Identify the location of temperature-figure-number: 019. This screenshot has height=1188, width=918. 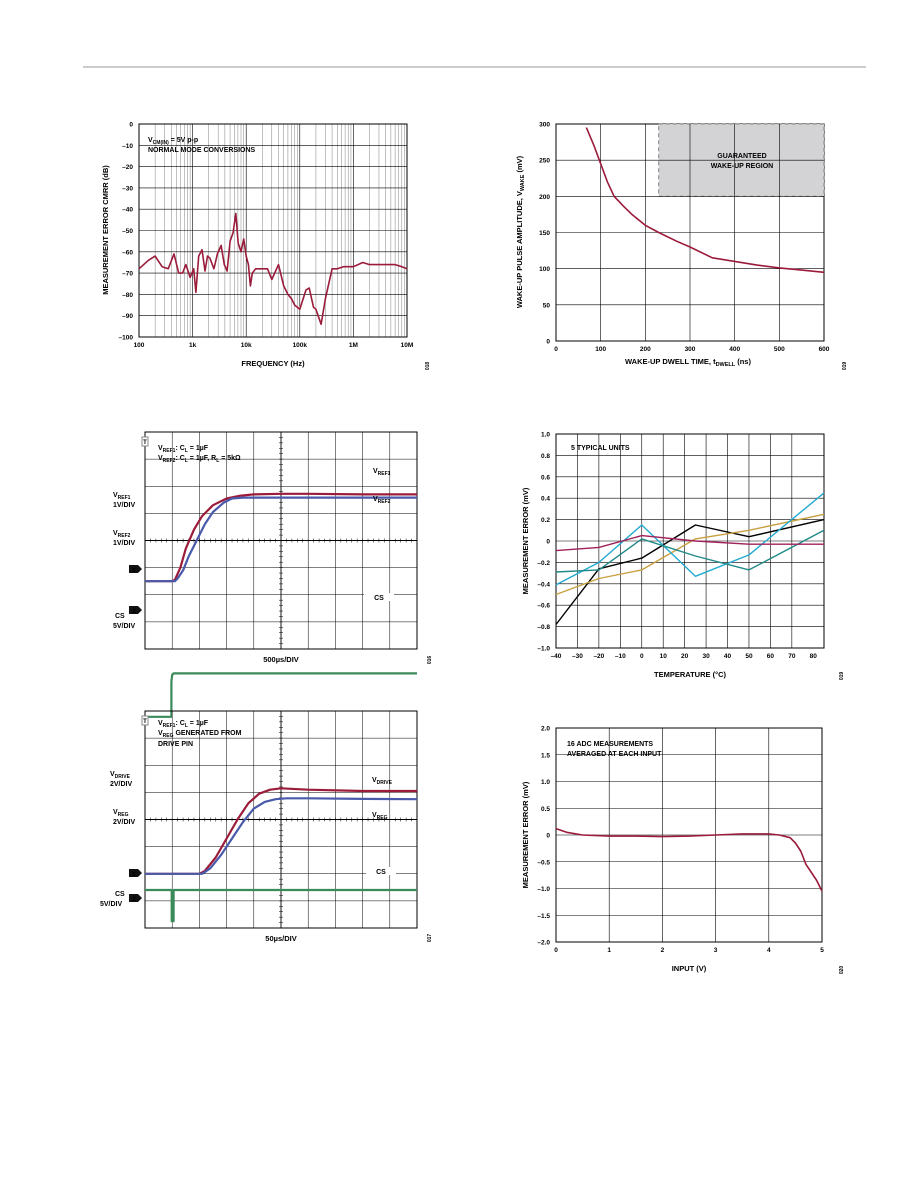
(842, 676).